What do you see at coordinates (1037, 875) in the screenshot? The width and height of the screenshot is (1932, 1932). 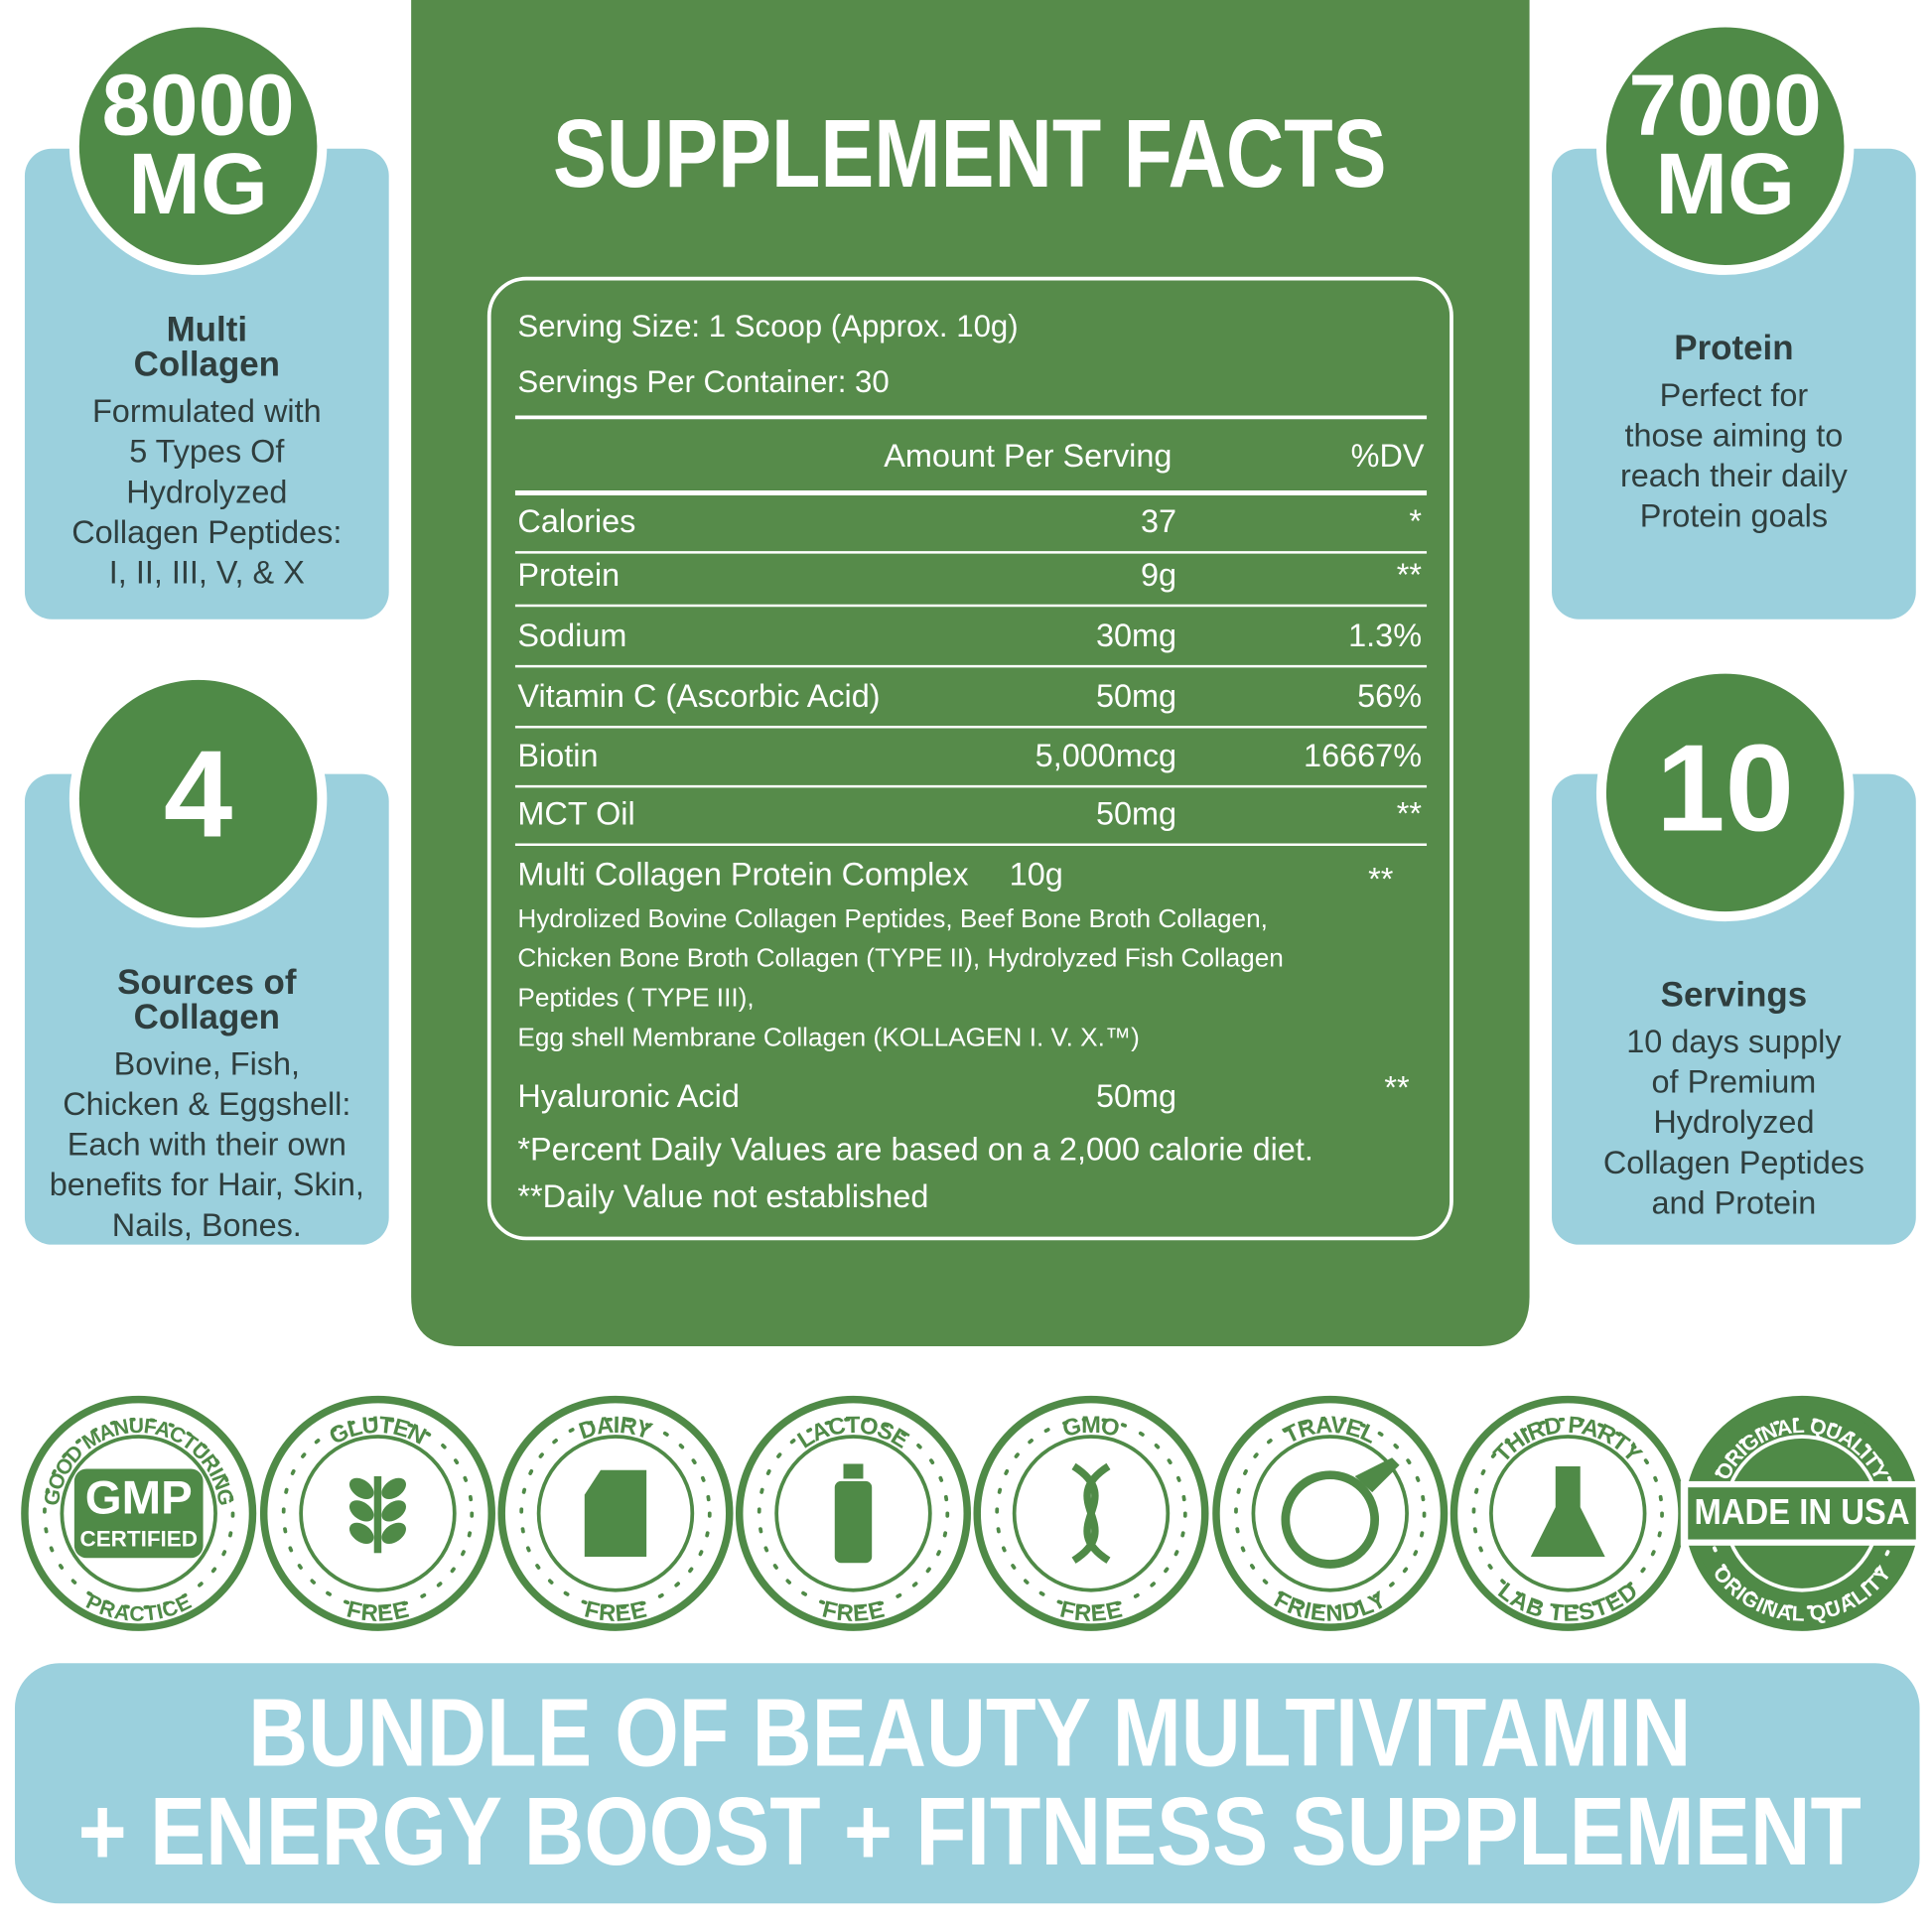 I see `complex-amount: 10g` at bounding box center [1037, 875].